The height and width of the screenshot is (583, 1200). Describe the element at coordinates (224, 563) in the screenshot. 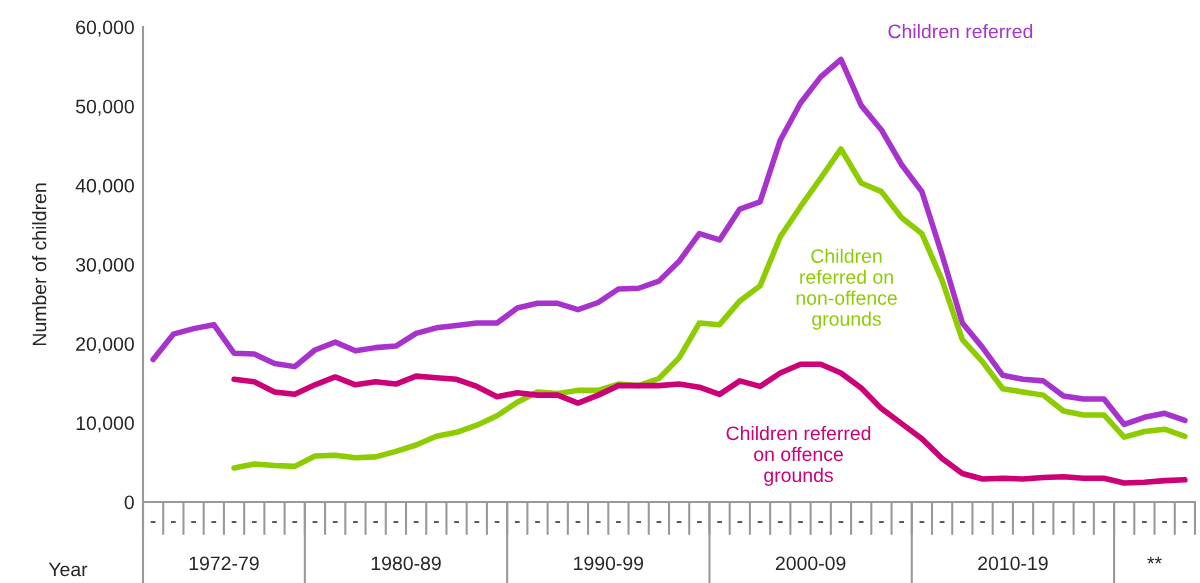

I see `text: 1972-79` at that location.